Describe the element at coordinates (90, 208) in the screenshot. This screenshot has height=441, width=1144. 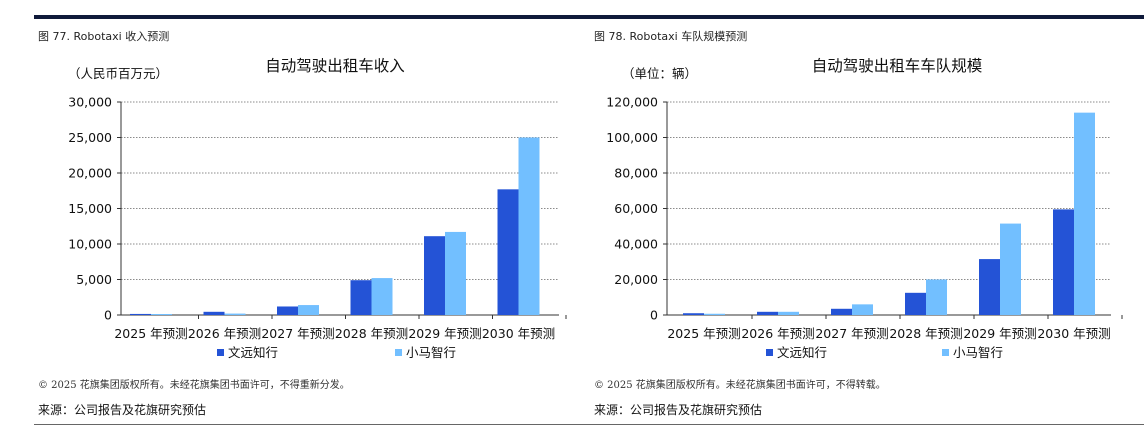
I see `y-tick-label: 15,000` at that location.